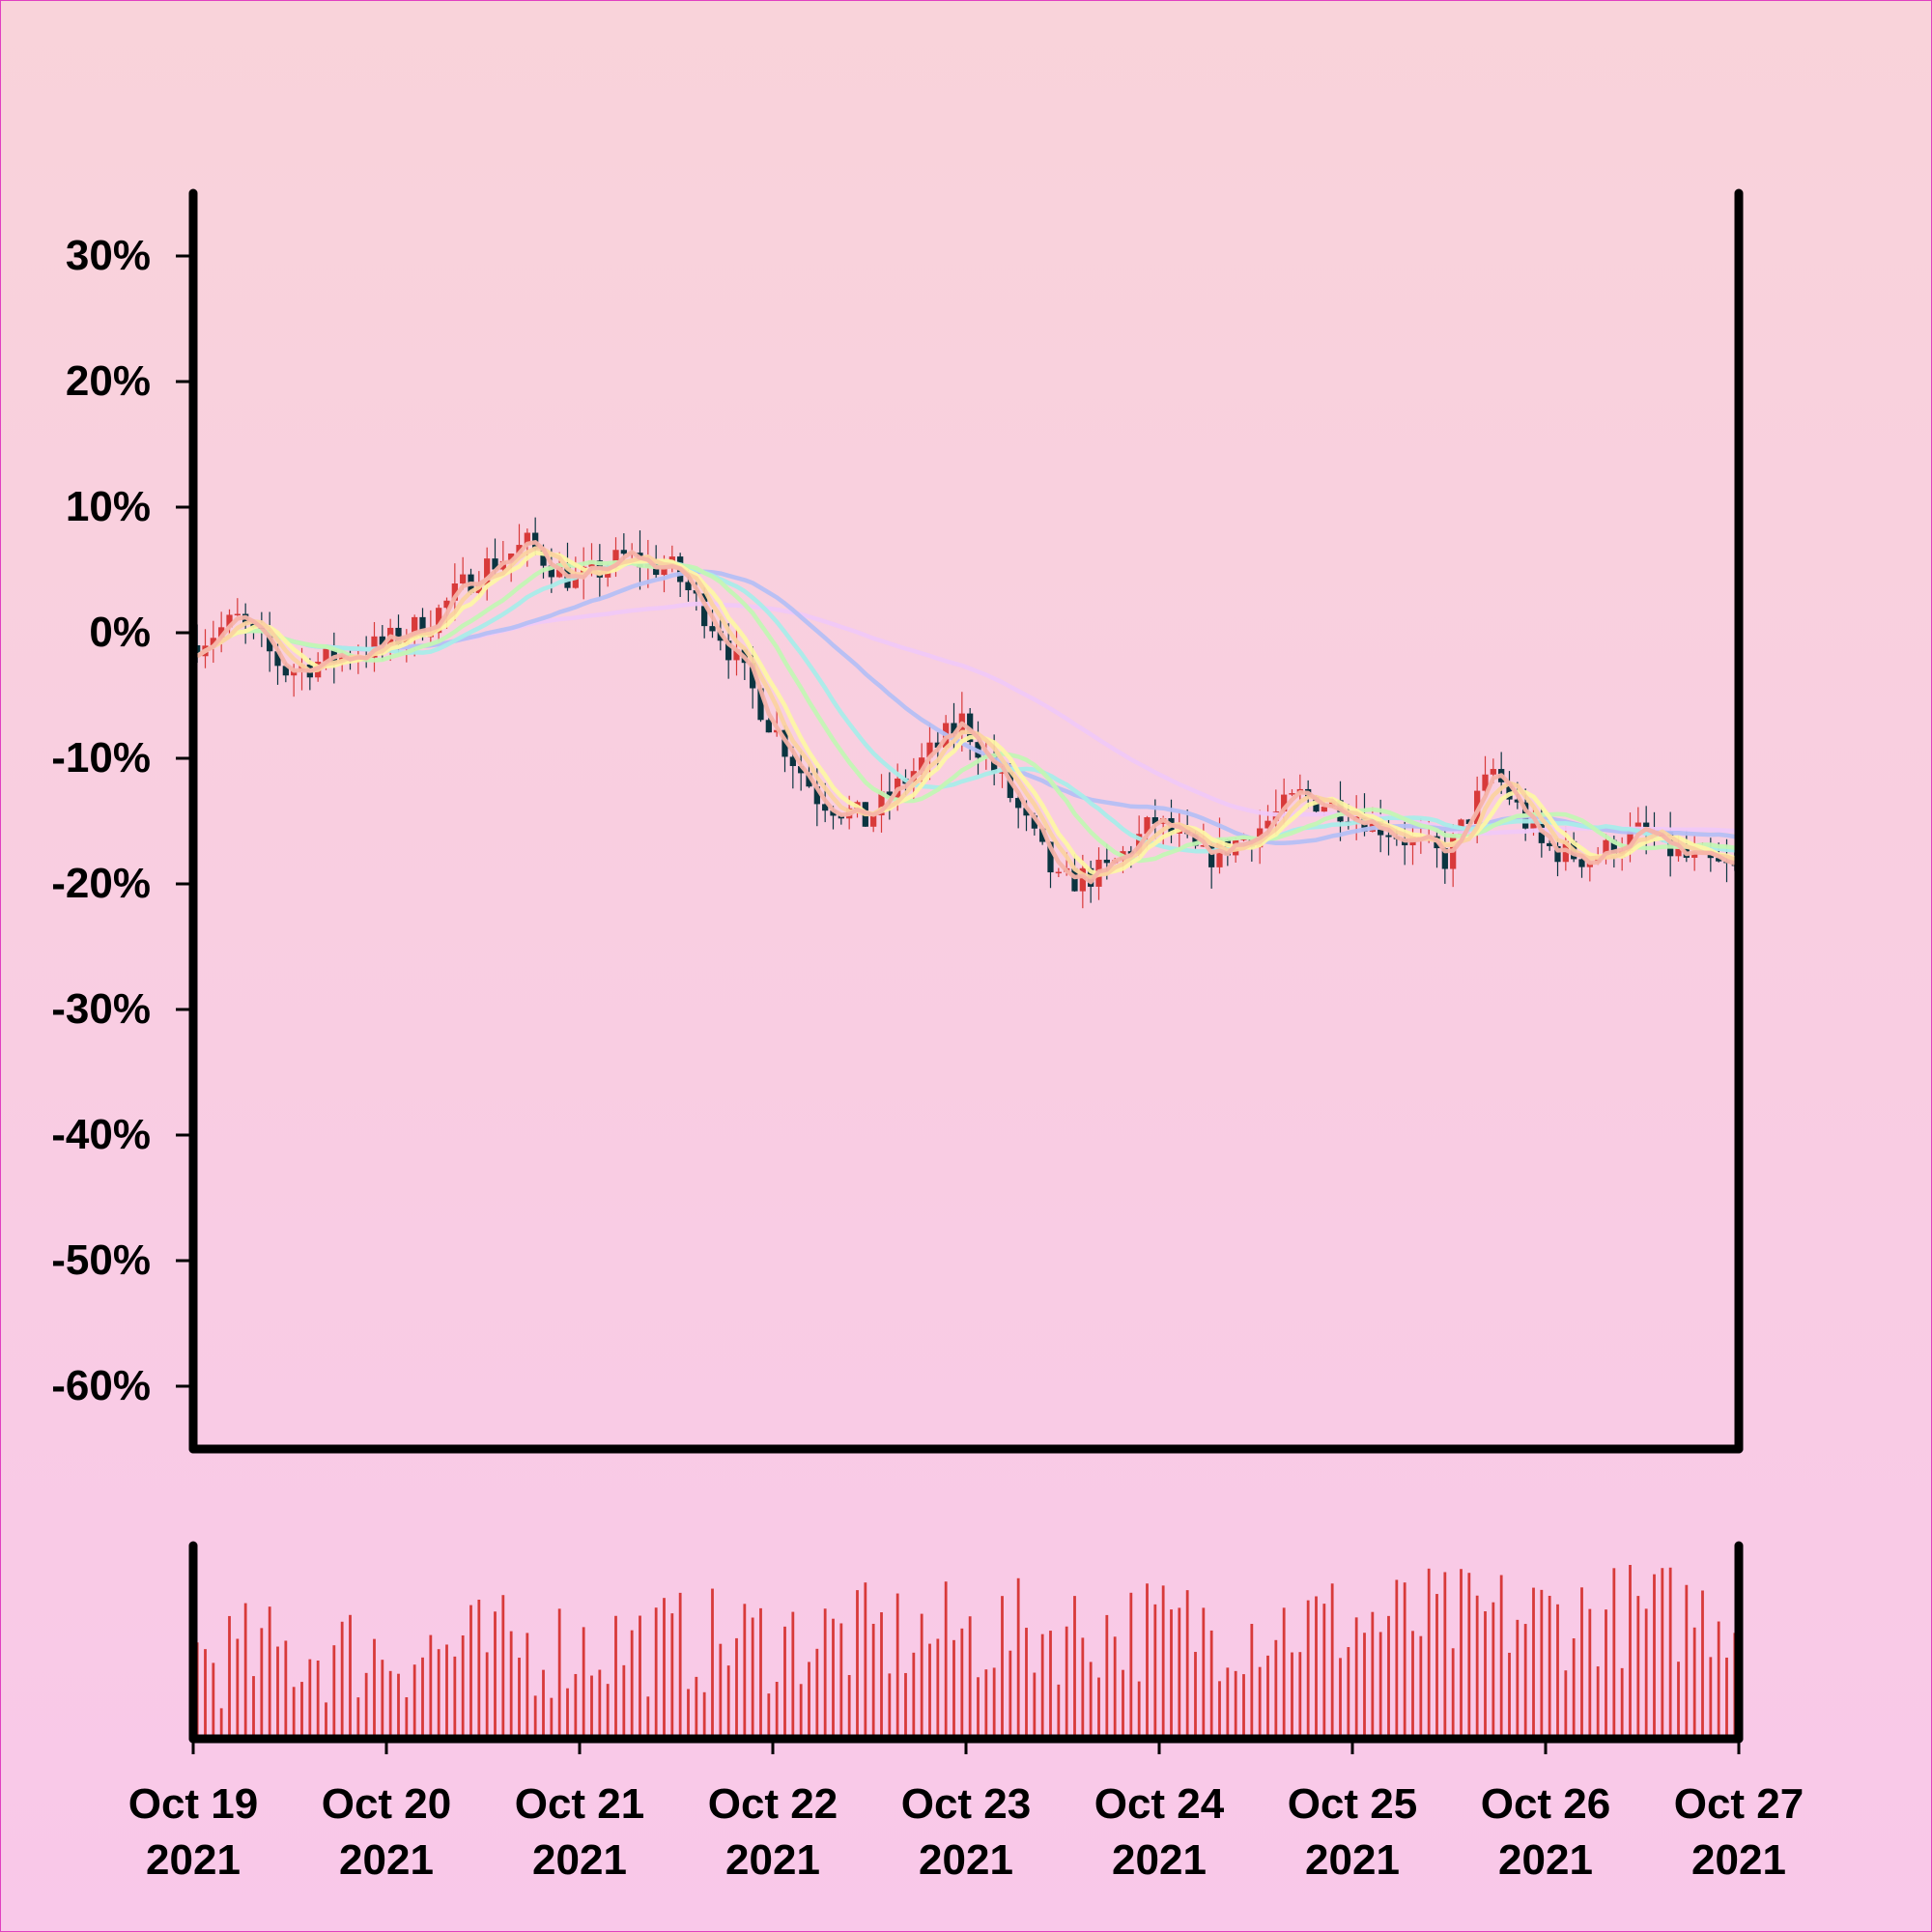 The image size is (1932, 1932). Describe the element at coordinates (966, 1804) in the screenshot. I see `x-tick-label-date: Oct 23` at that location.